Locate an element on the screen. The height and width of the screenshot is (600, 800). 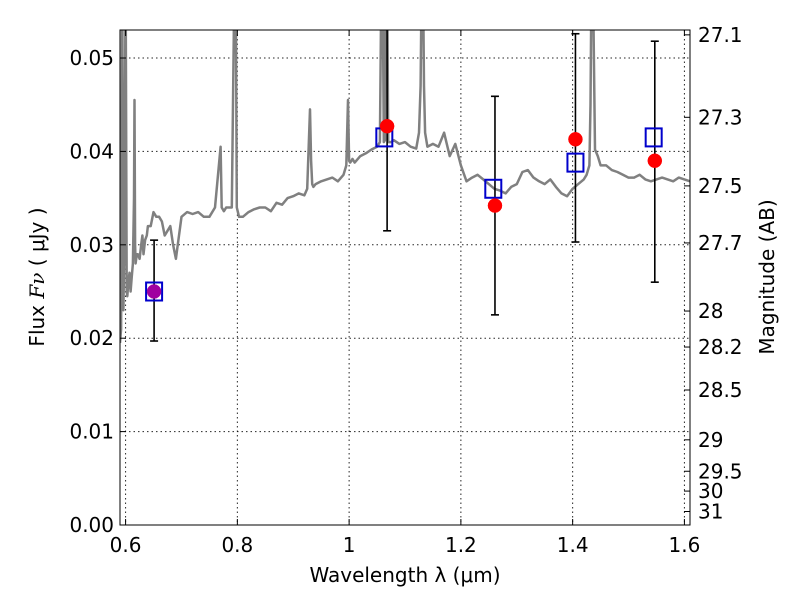
mag-tick-label: 27.3 is located at coordinates (720, 117).